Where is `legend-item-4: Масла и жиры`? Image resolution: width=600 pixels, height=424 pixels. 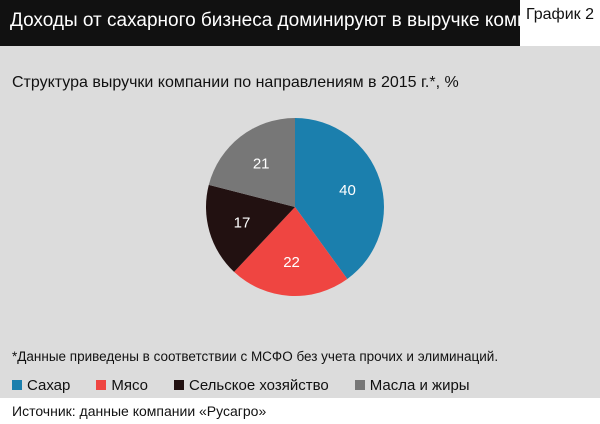 legend-item-4: Масла и жиры is located at coordinates (412, 385).